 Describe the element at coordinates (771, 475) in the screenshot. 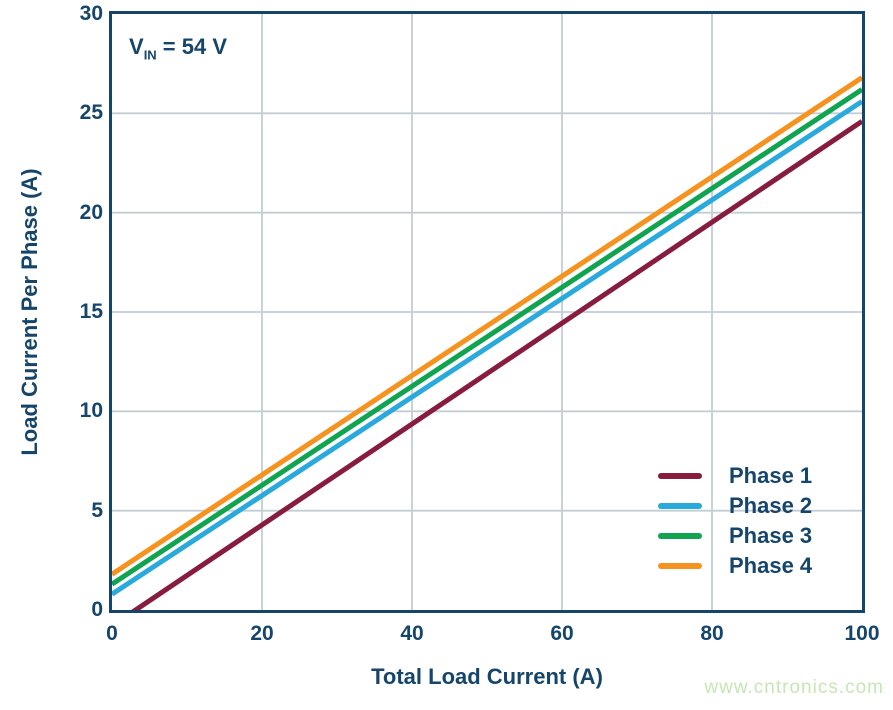

I see `legend-label-phase-1: Phase 1` at that location.